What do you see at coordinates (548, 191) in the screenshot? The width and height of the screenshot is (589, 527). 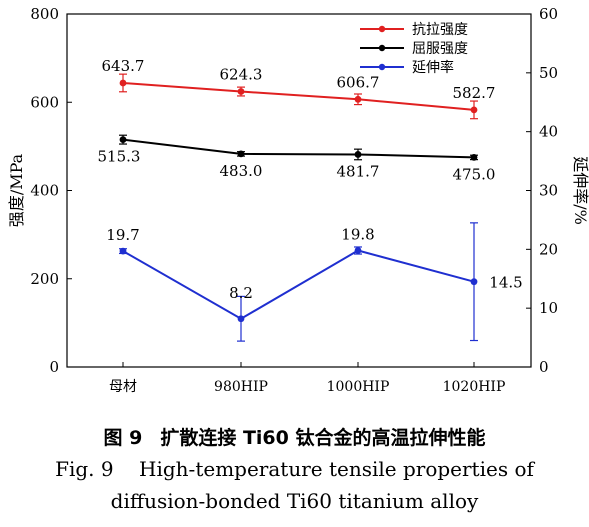 I see `y2-tick-label: 30` at bounding box center [548, 191].